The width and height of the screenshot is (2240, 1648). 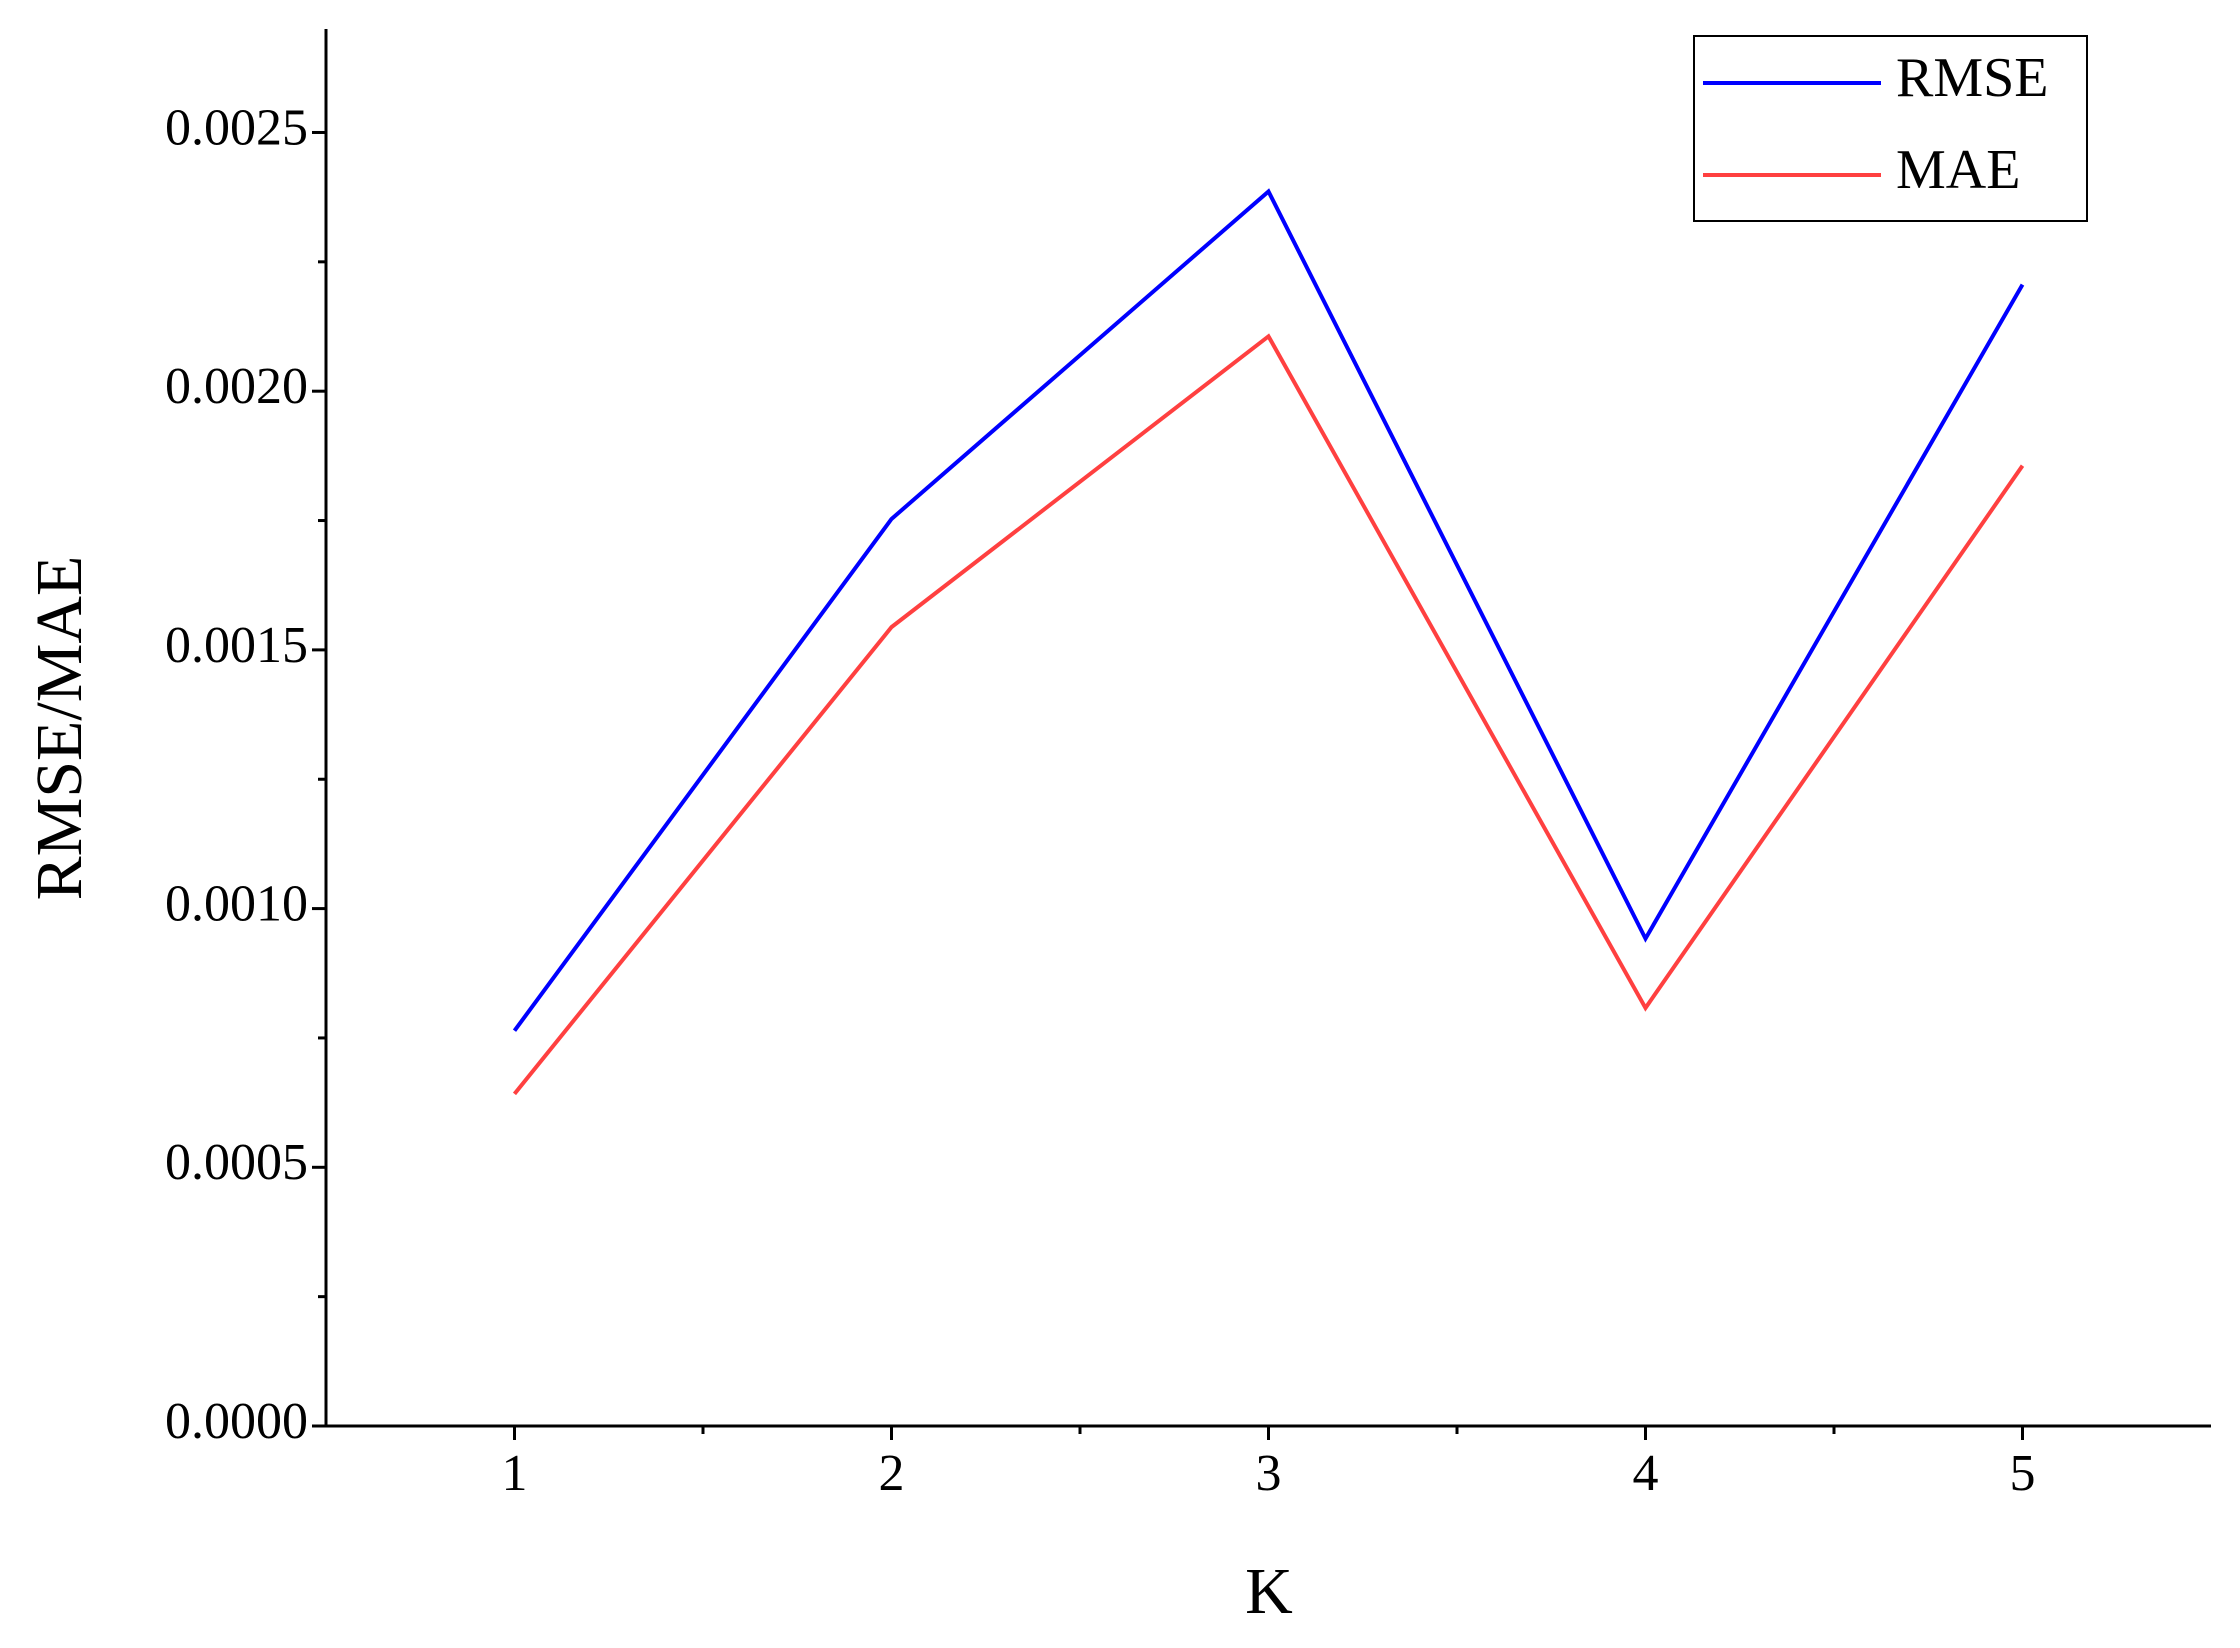 I want to click on y-tick-label: 0.0015, so click(x=236, y=645).